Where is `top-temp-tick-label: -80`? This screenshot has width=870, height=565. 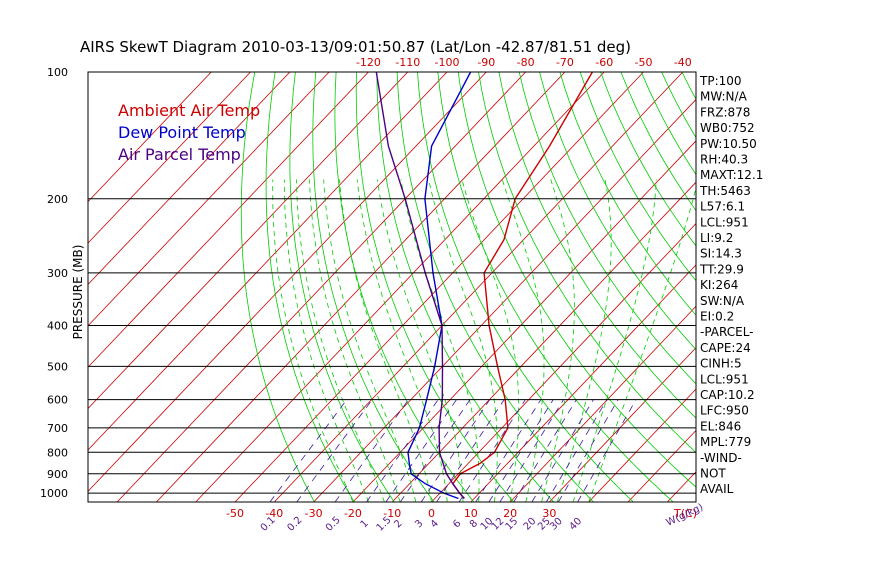 top-temp-tick-label: -80 is located at coordinates (526, 62).